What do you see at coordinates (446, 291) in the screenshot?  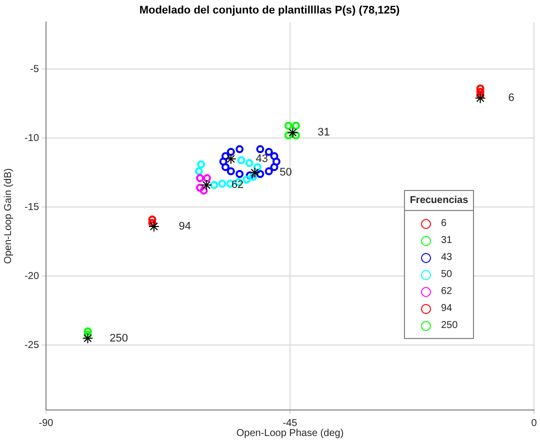 I see `legend-label: 62` at bounding box center [446, 291].